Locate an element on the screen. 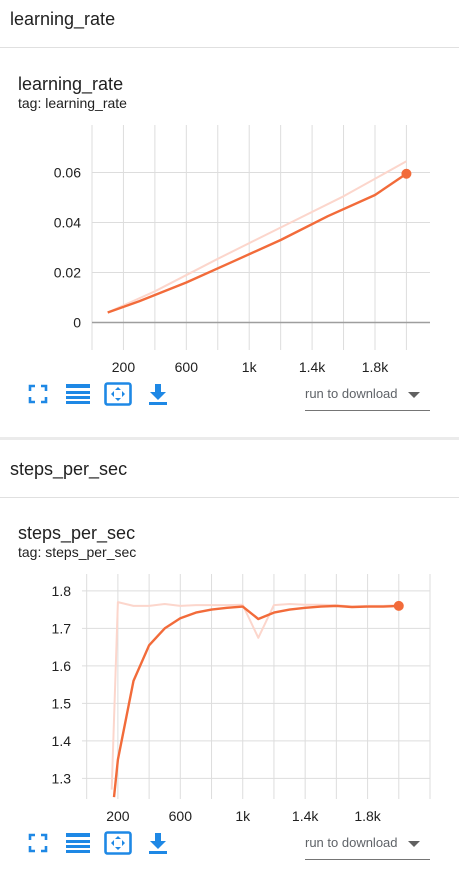 The width and height of the screenshot is (459, 875). fullscreen-icon is located at coordinates (38, 843).